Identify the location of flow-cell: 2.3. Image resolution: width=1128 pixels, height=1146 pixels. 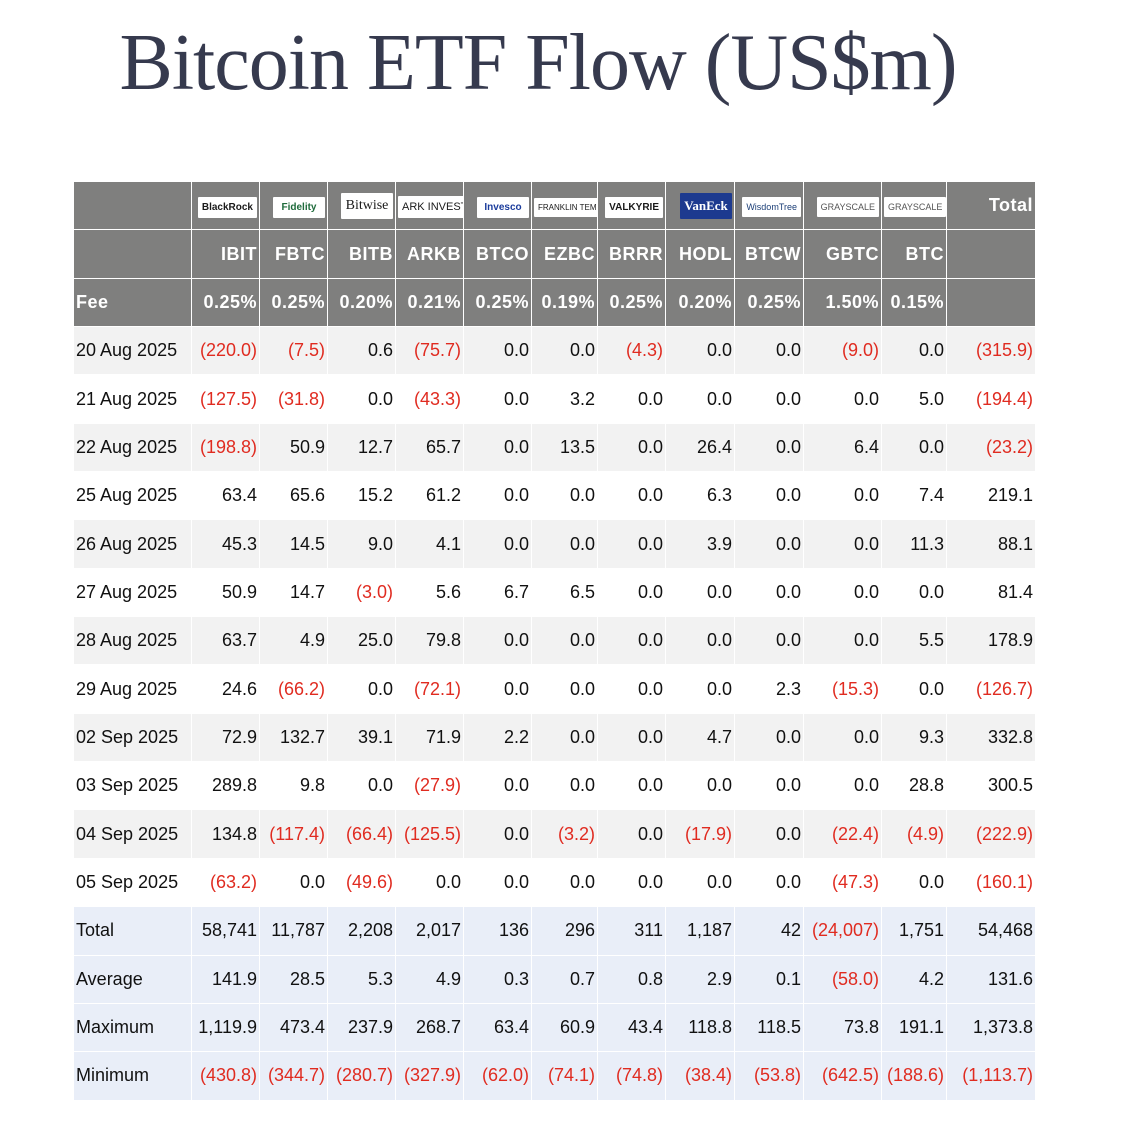
(769, 689).